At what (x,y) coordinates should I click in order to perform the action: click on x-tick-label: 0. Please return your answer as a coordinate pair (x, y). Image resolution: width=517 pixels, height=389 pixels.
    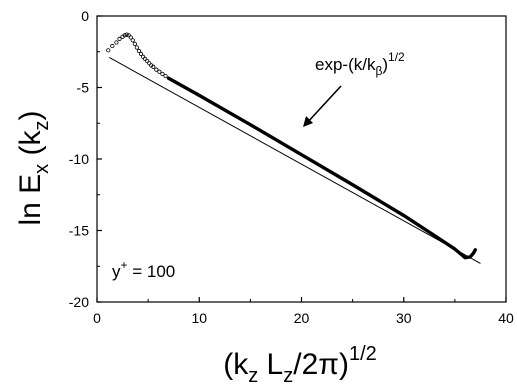
    Looking at the image, I should click on (97, 318).